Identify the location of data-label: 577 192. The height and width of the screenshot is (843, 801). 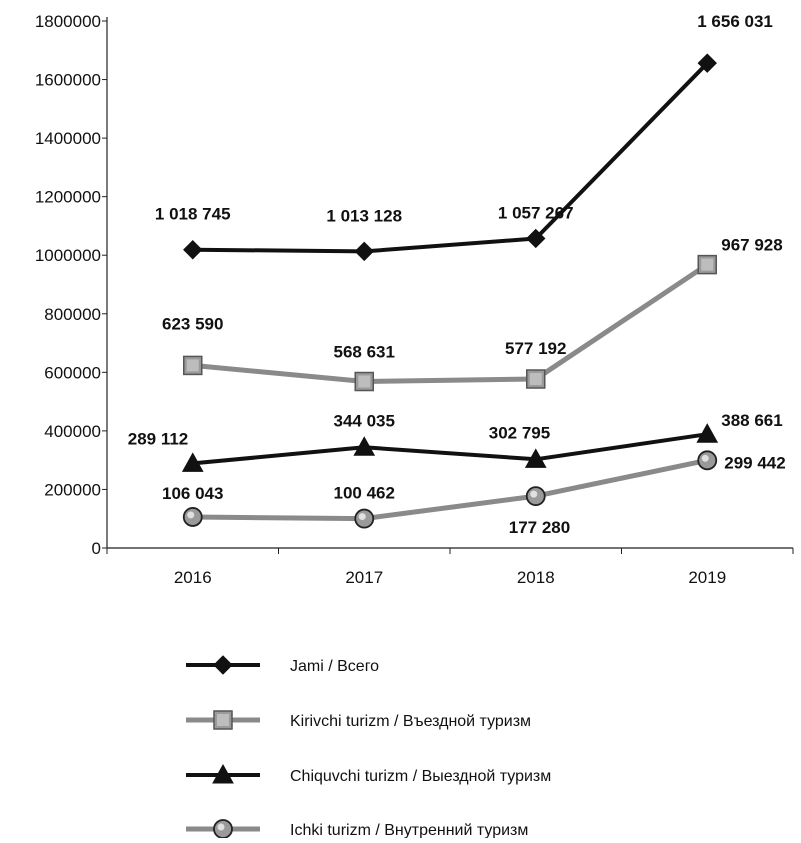
(535, 348).